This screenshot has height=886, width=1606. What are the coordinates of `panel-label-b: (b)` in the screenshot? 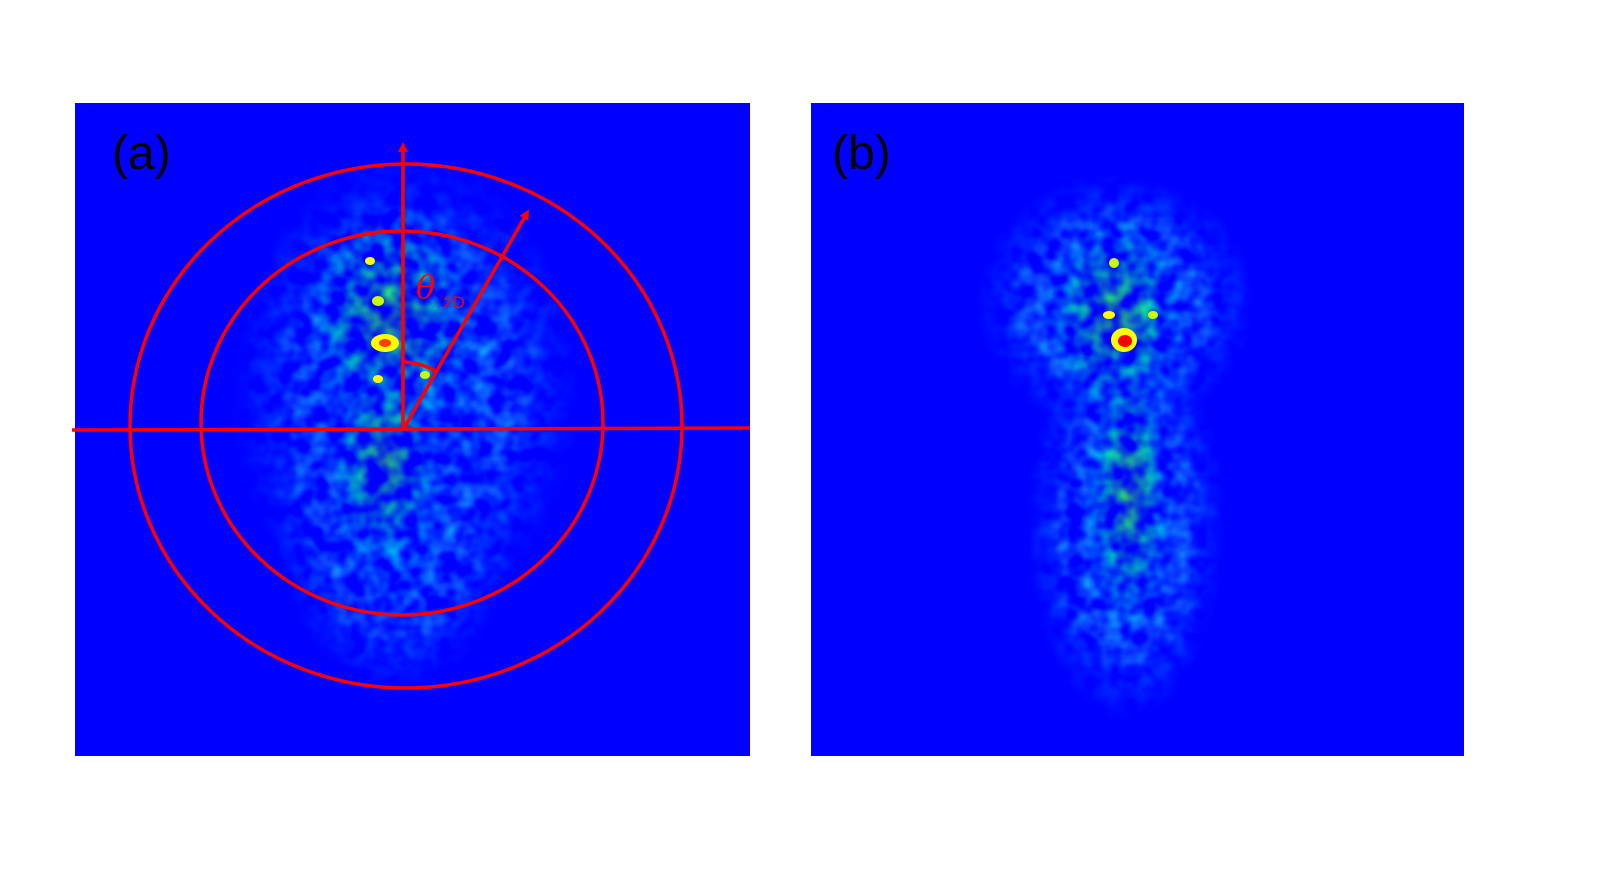 It's located at (861, 153).